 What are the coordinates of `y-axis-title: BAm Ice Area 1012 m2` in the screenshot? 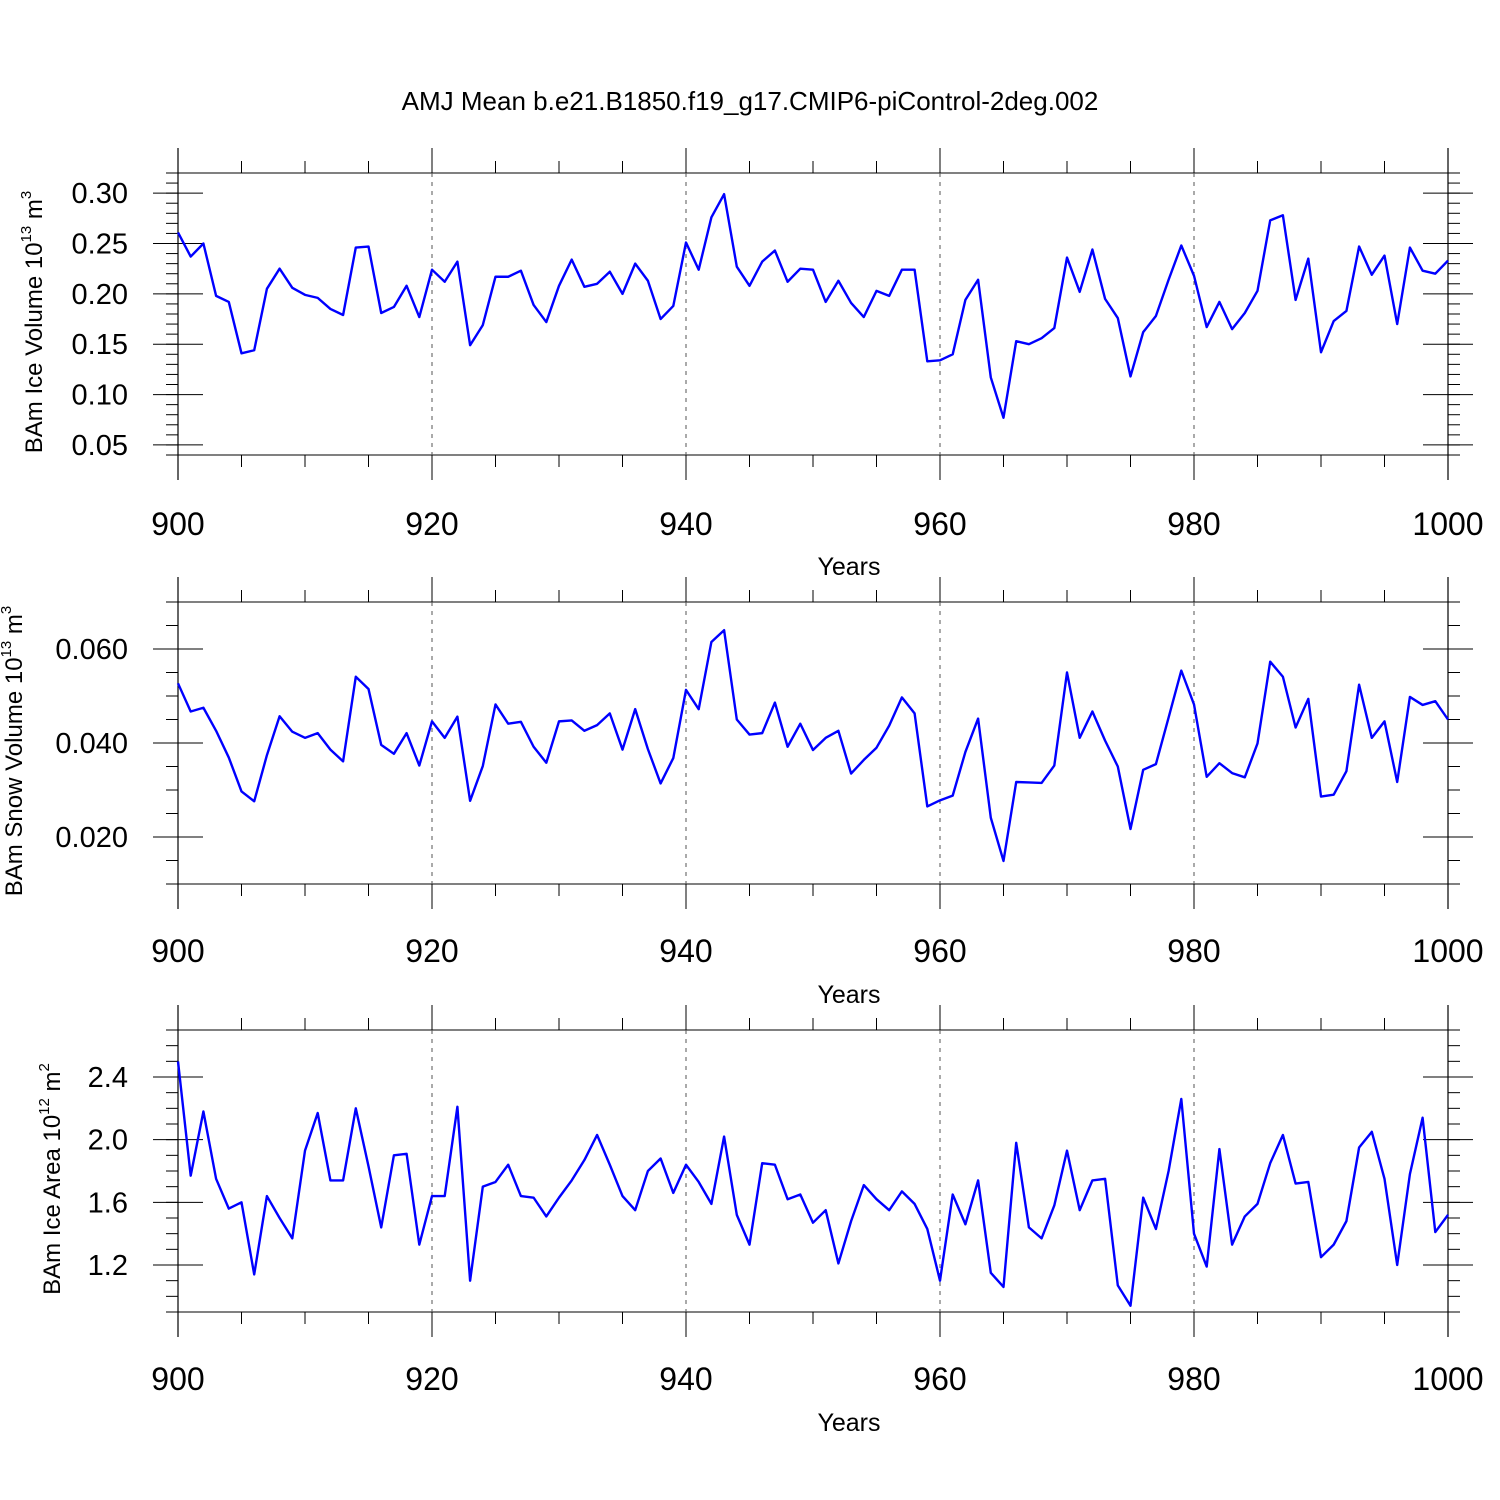 It's located at (51, 1179).